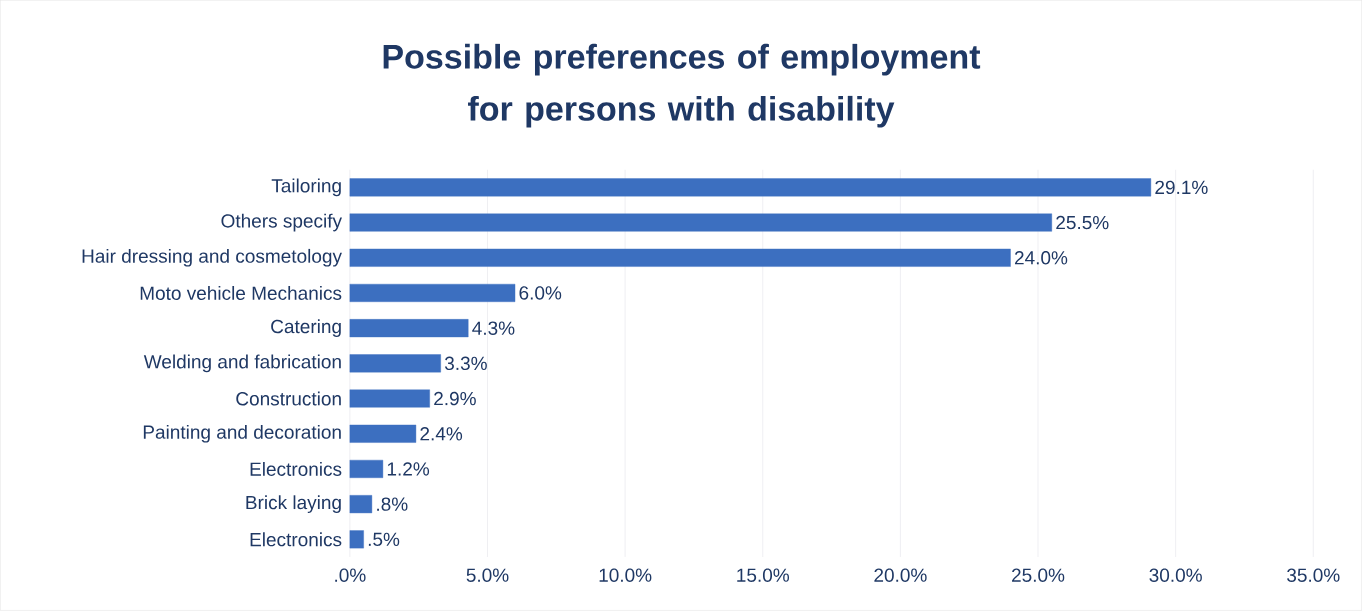 This screenshot has width=1362, height=611. I want to click on data-label: 25.5%, so click(1082, 223).